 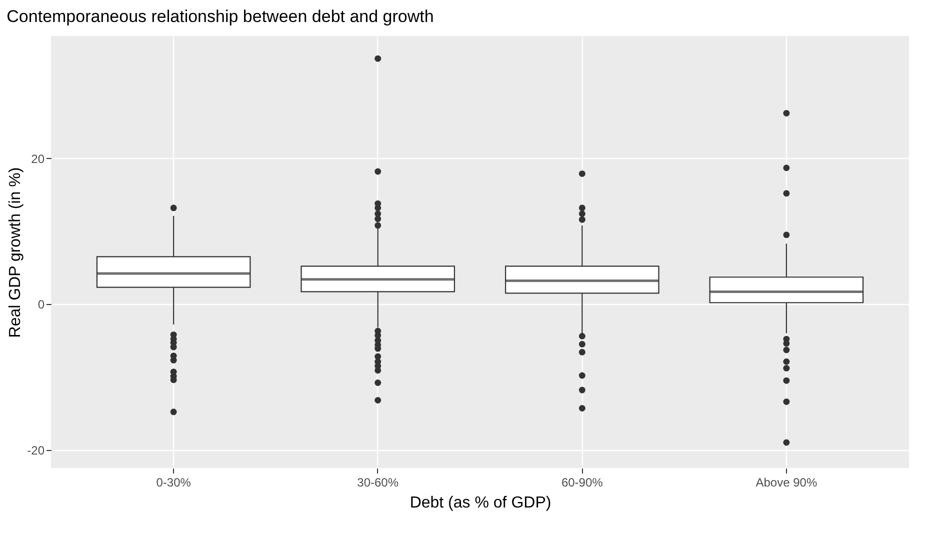 I want to click on x-tick-label: 30-60%, so click(x=378, y=483).